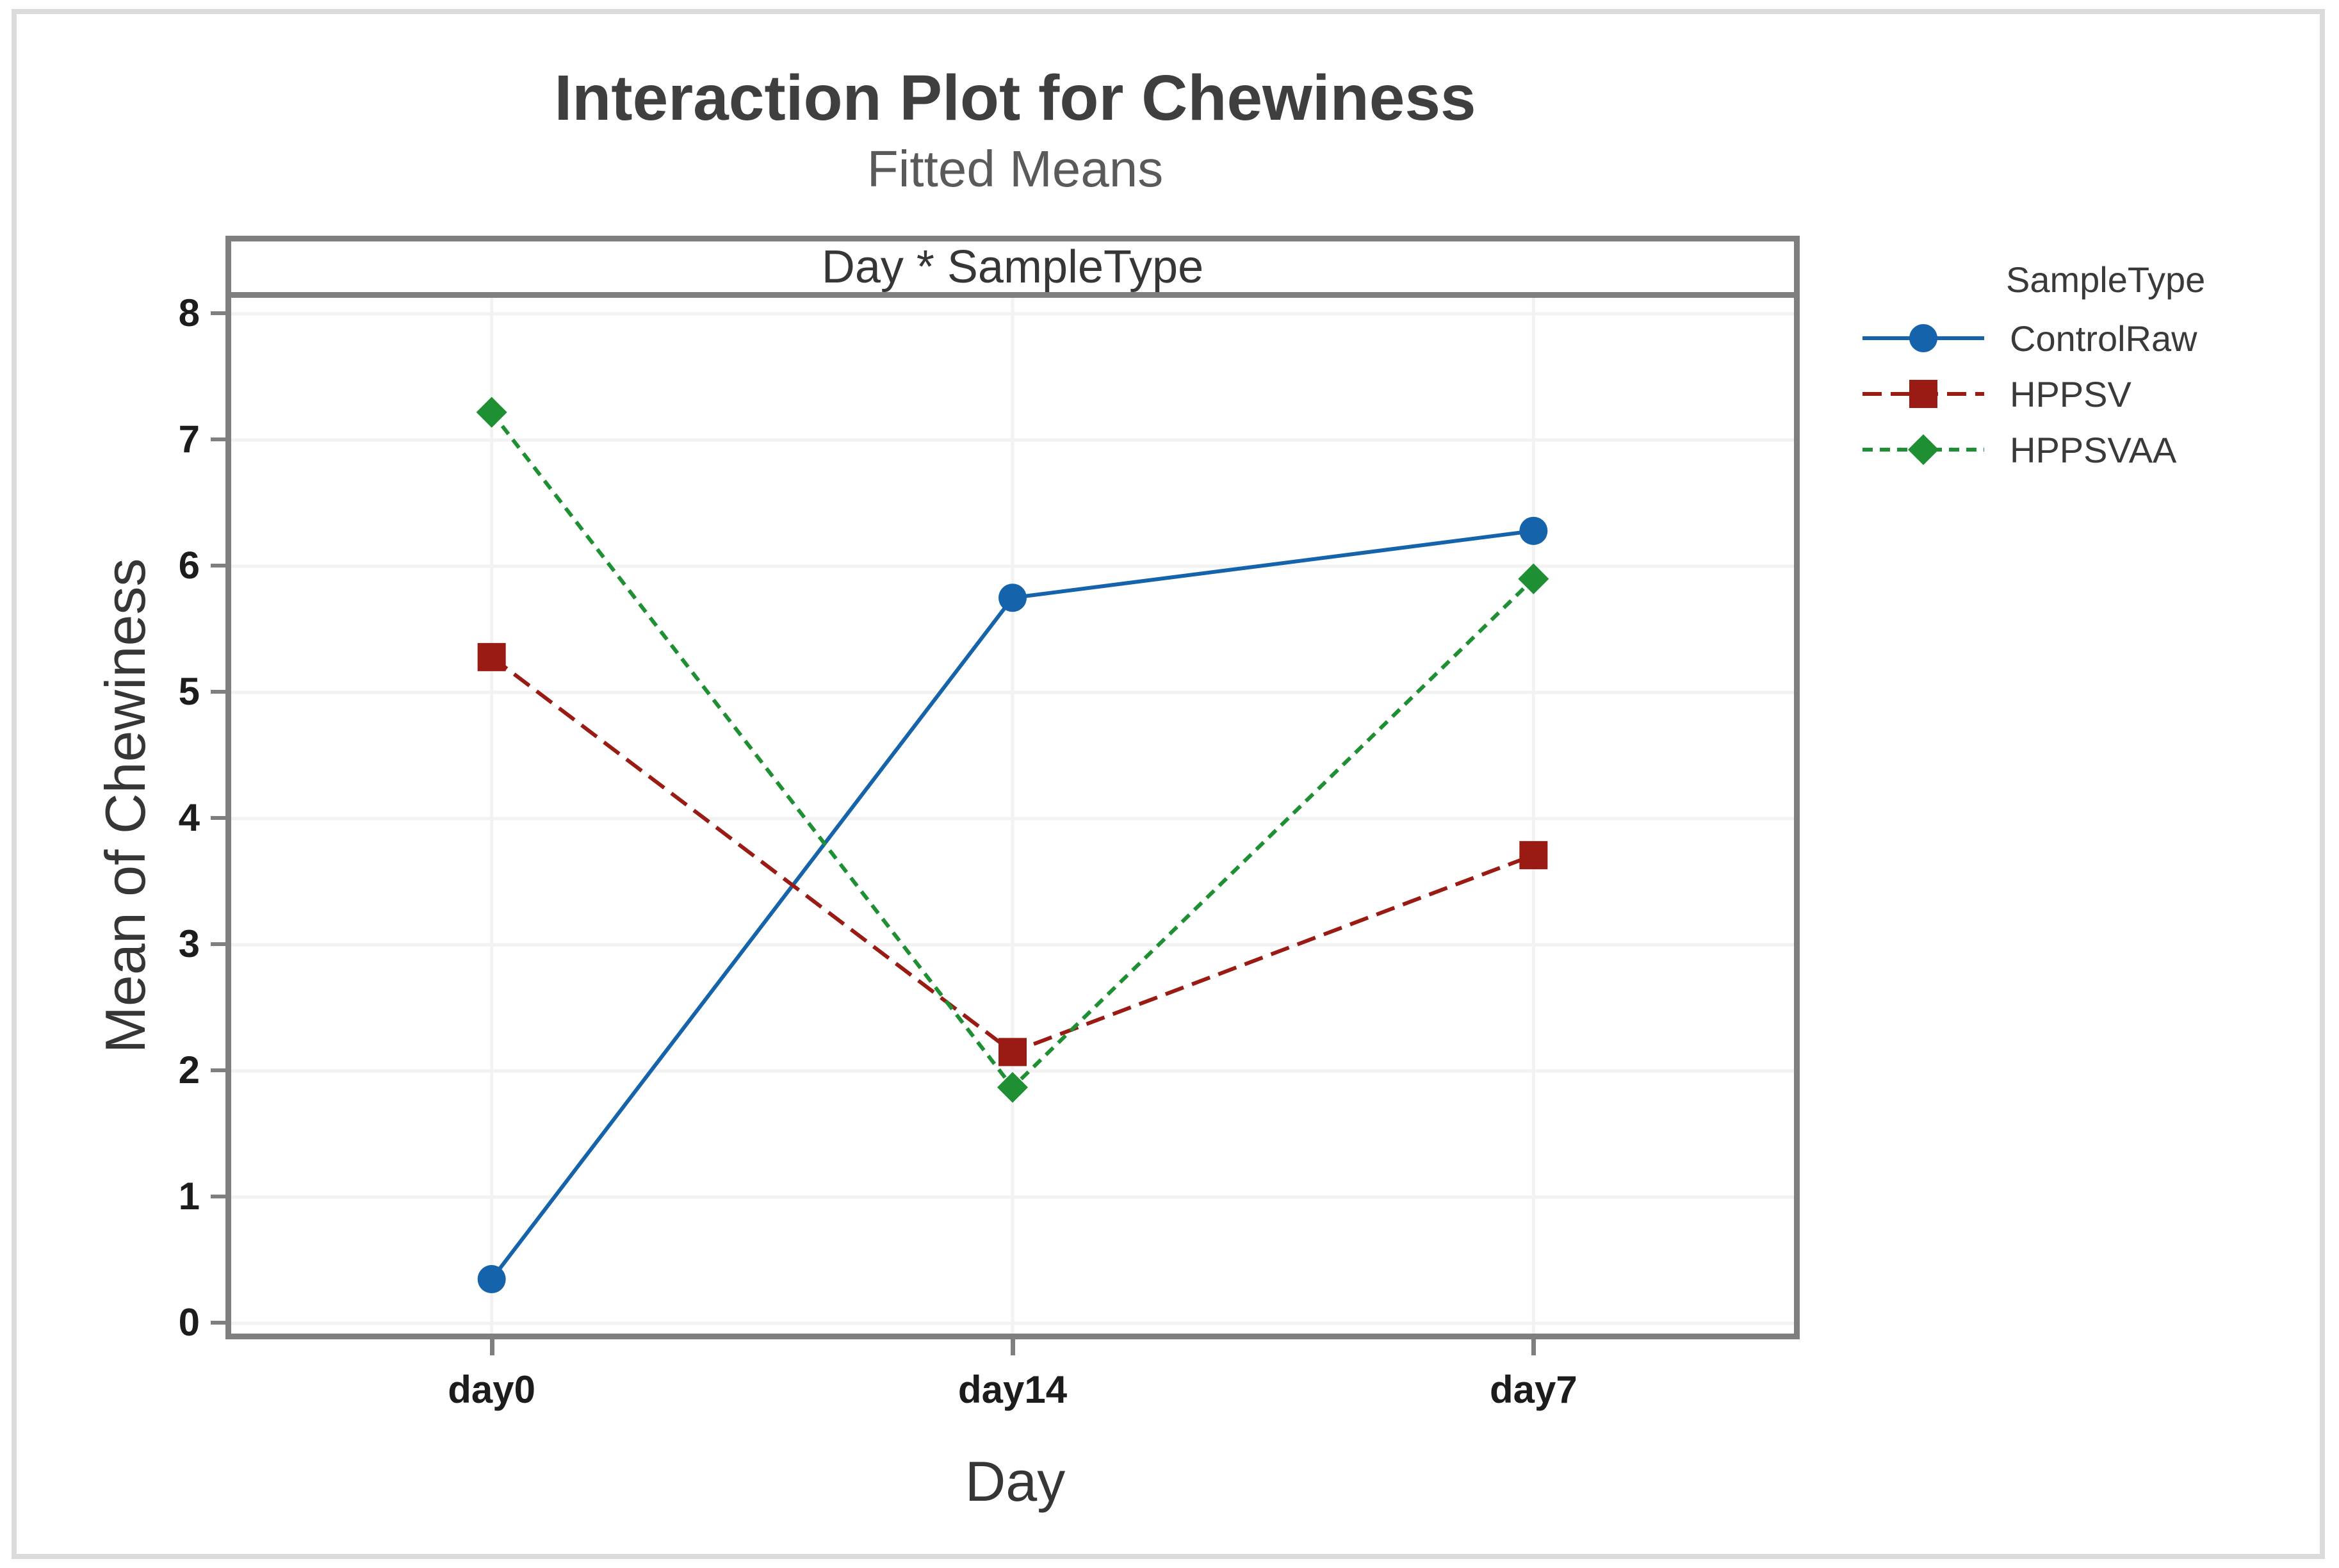 This screenshot has height=1568, width=2339. I want to click on legend-title: SampleType, so click(2106, 279).